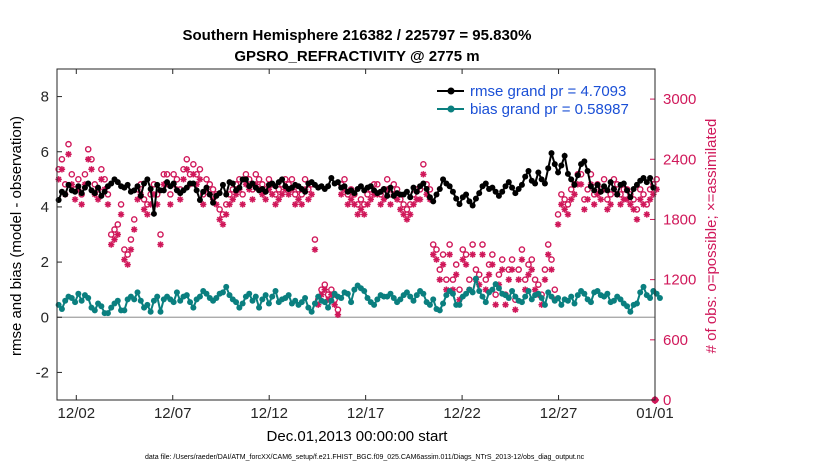 This screenshot has width=830, height=470. I want to click on chart-subtitle: GPSRO_REFRACTIVITY @ 2775 m, so click(356, 56).